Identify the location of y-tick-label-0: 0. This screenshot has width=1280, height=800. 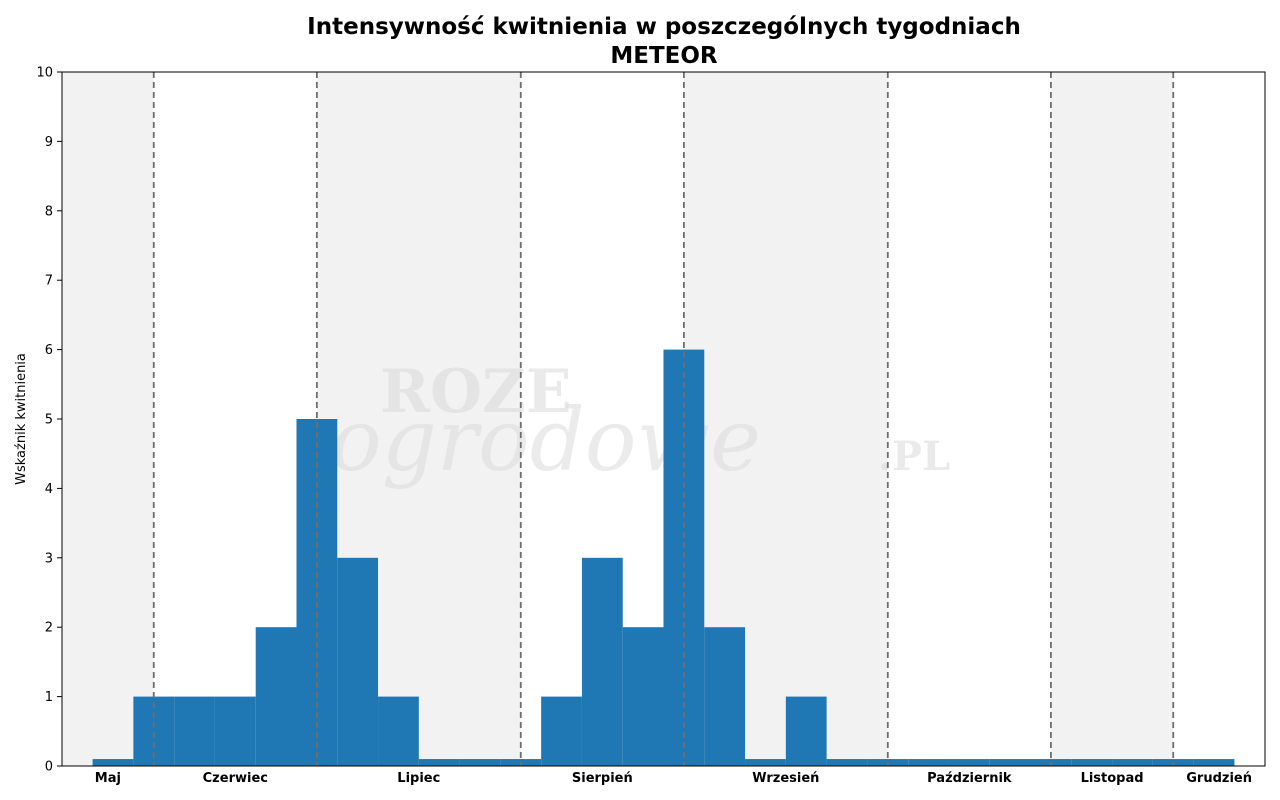
(49, 767).